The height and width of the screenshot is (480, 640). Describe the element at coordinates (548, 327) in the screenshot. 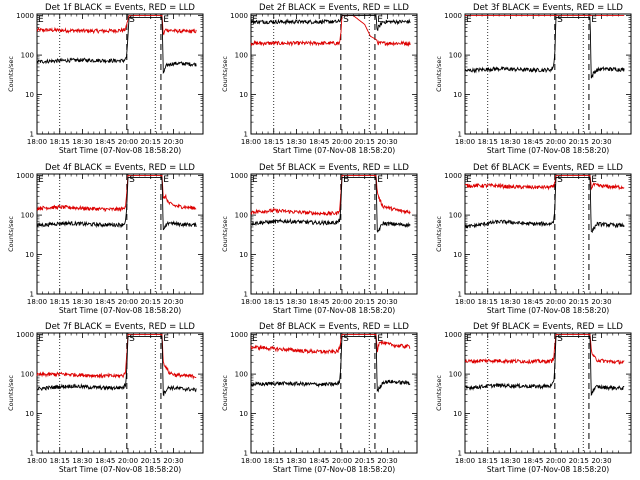

I see `panel-title: Det 9f BLACK = Events, RED = LLD` at that location.